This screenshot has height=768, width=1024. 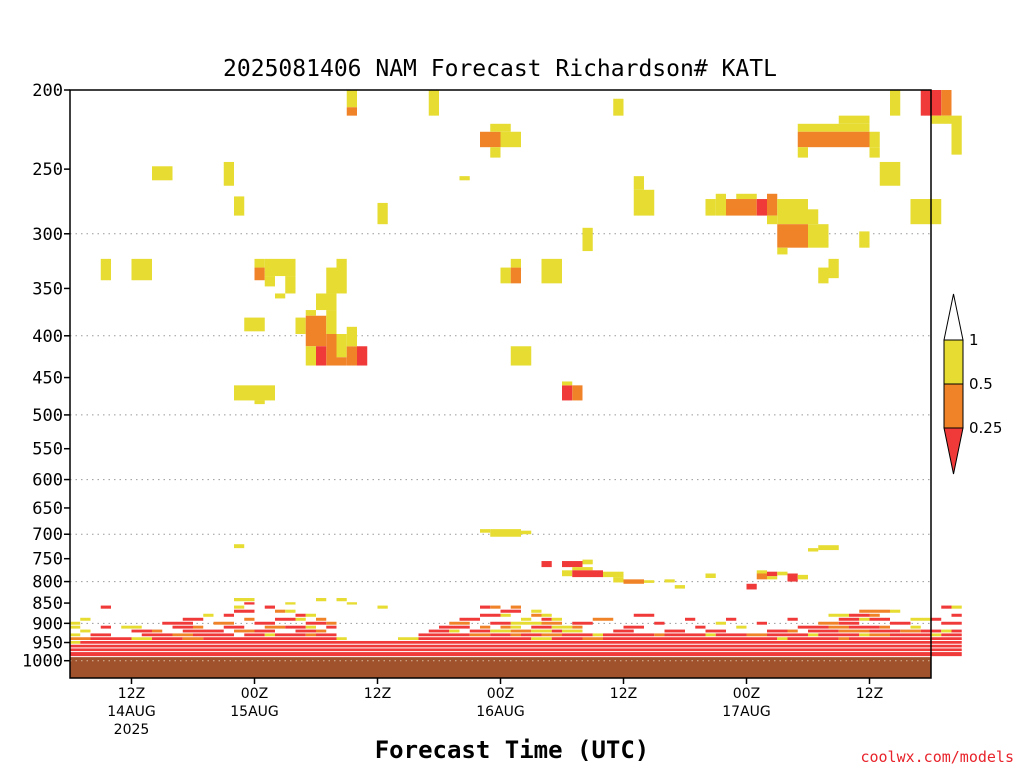 What do you see at coordinates (47, 337) in the screenshot?
I see `y-tick-label: 400` at bounding box center [47, 337].